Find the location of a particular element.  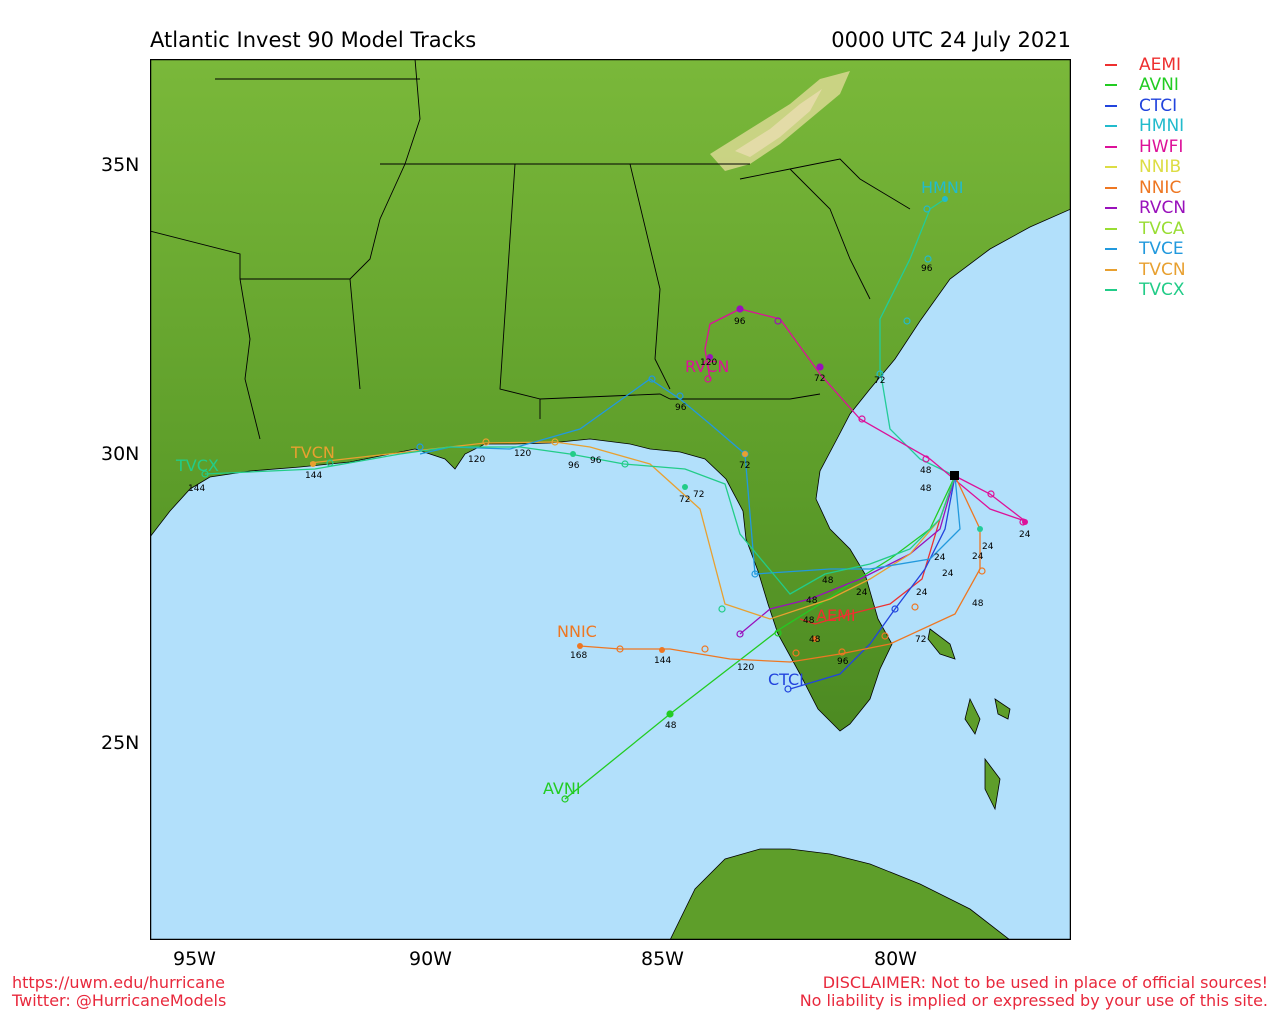

footer-twitter: Twitter: @HurricaneModels is located at coordinates (119, 1000).